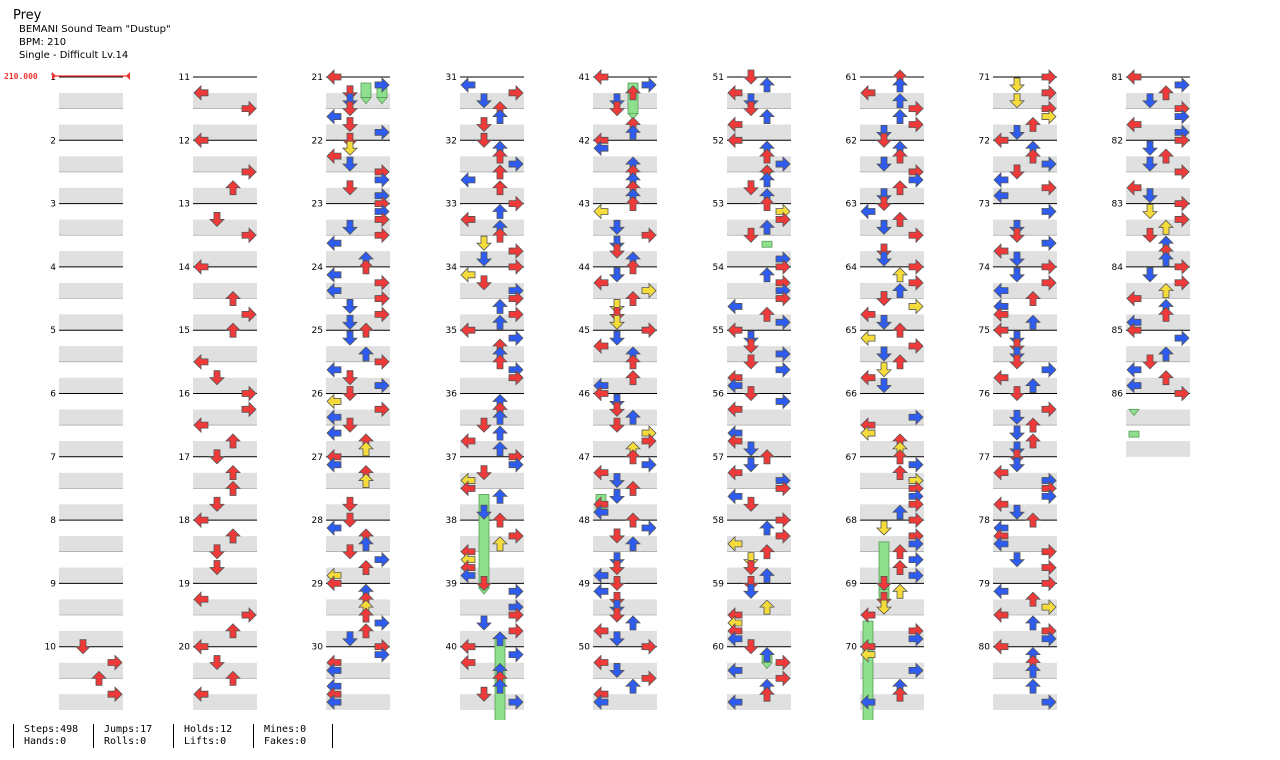  What do you see at coordinates (318, 521) in the screenshot?
I see `measure-number: 28` at bounding box center [318, 521].